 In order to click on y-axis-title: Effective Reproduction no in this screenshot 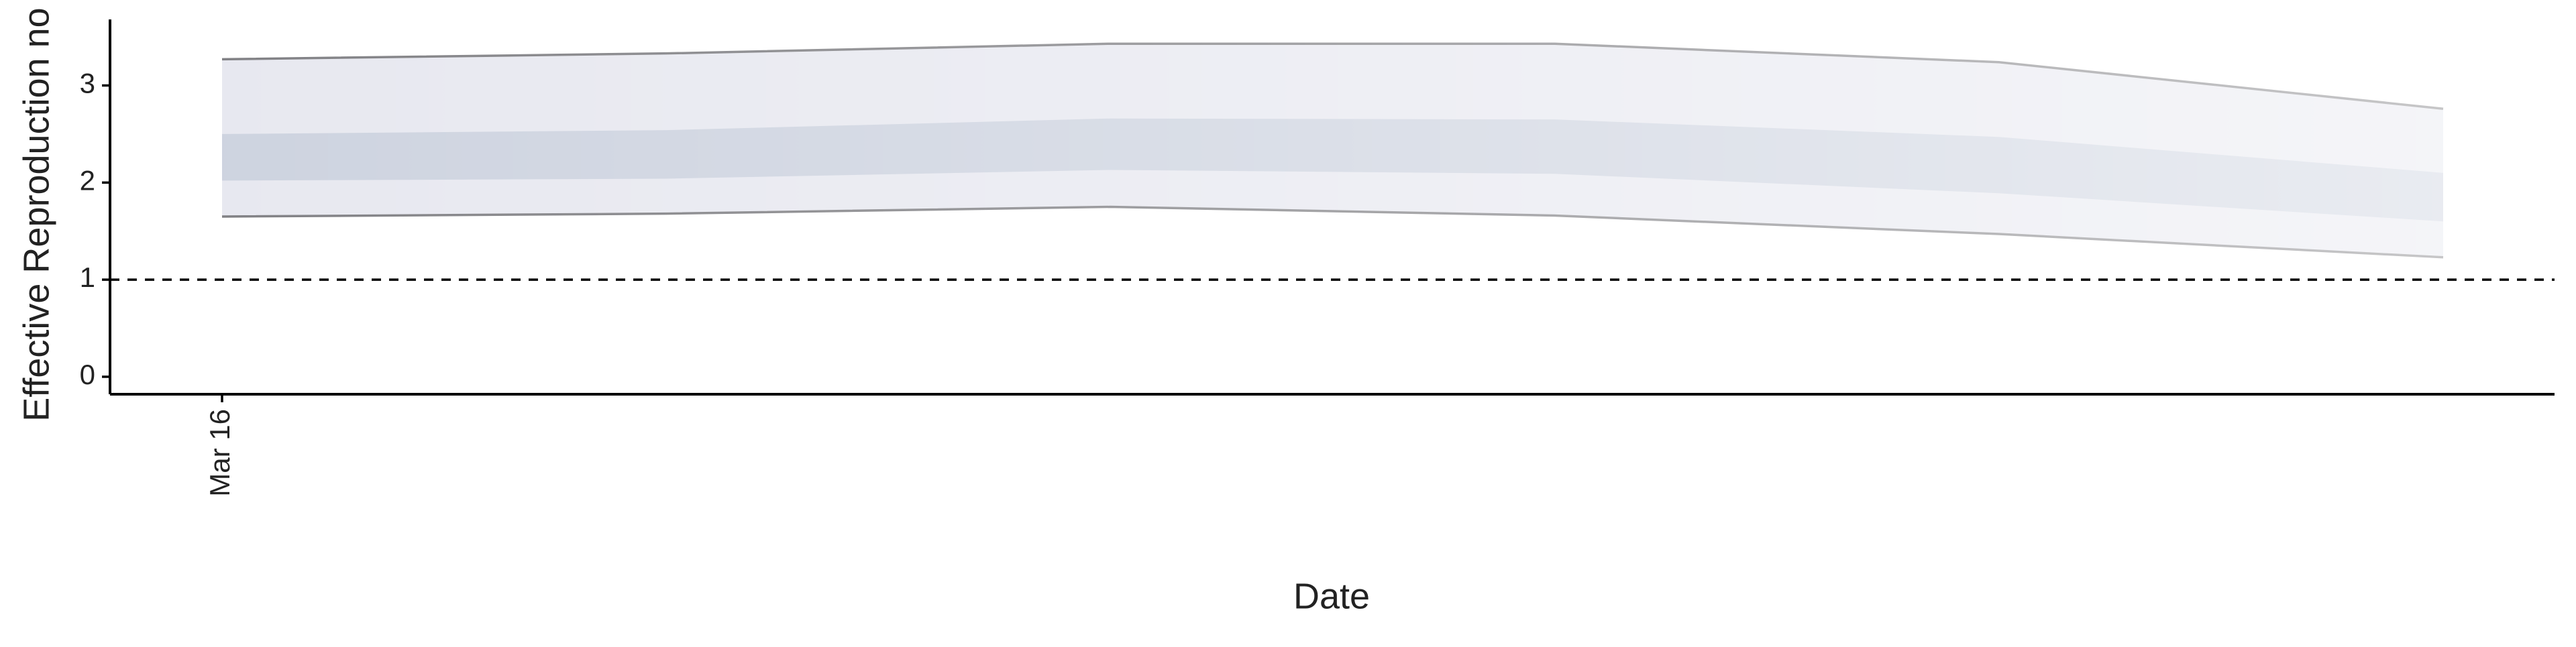, I will do `click(36, 214)`.